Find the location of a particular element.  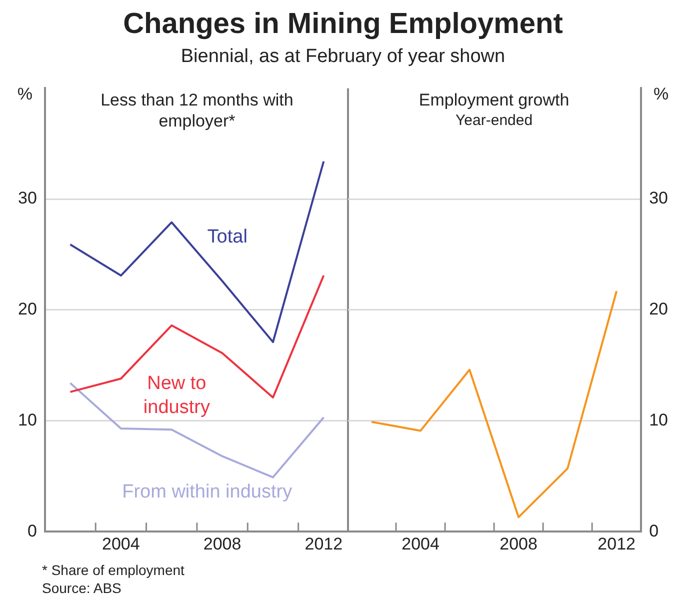

series-label: Total is located at coordinates (227, 237).